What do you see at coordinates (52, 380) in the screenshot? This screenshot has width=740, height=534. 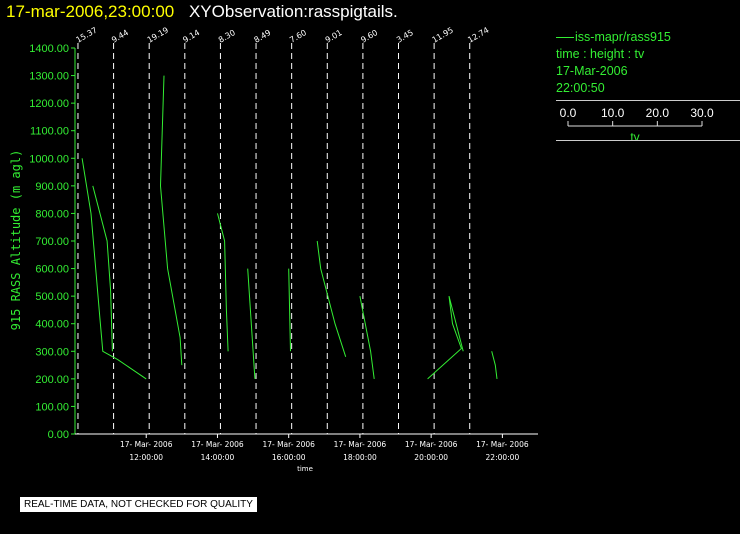 I see `y-tick-label: 200.00` at bounding box center [52, 380].